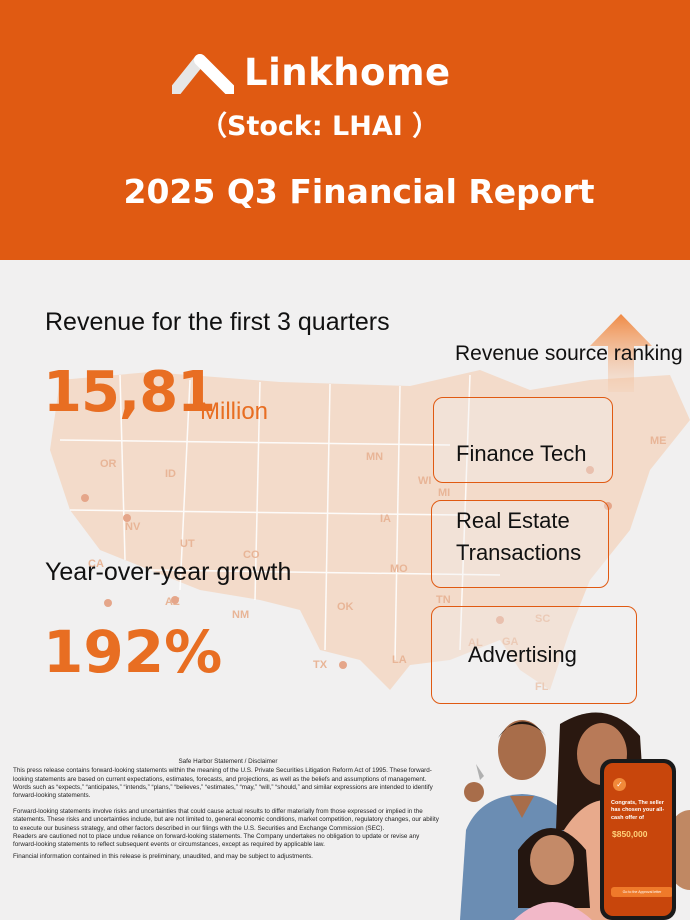 This screenshot has height=920, width=690. What do you see at coordinates (228, 761) in the screenshot?
I see `disclaimer-title: Safe Harbor Statement / Disclaimer` at bounding box center [228, 761].